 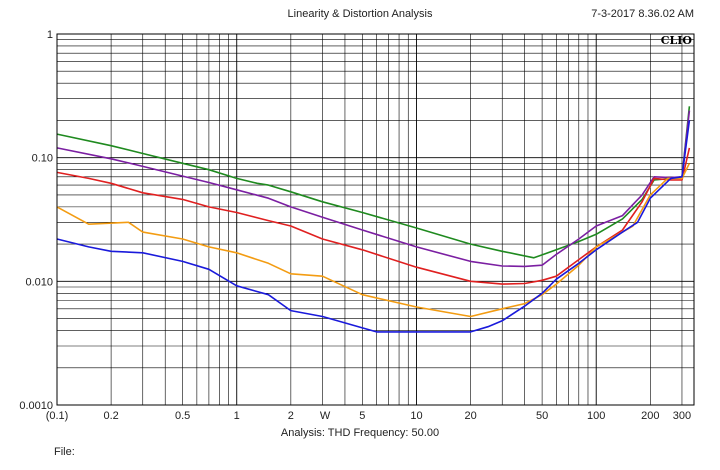 What do you see at coordinates (291, 416) in the screenshot?
I see `x-tick-label: 2` at bounding box center [291, 416].